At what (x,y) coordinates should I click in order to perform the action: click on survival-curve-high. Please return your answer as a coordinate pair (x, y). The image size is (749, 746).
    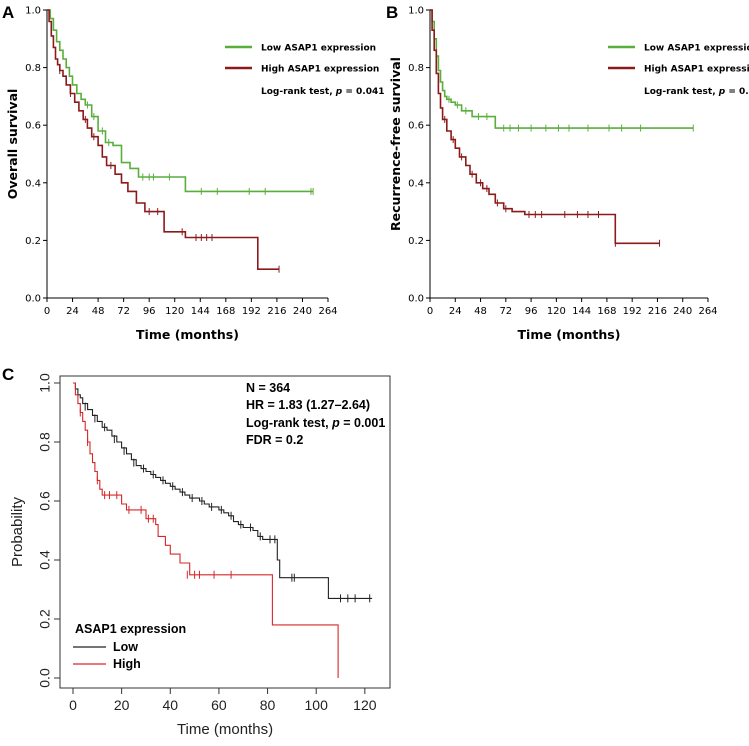
    Looking at the image, I should click on (206, 530).